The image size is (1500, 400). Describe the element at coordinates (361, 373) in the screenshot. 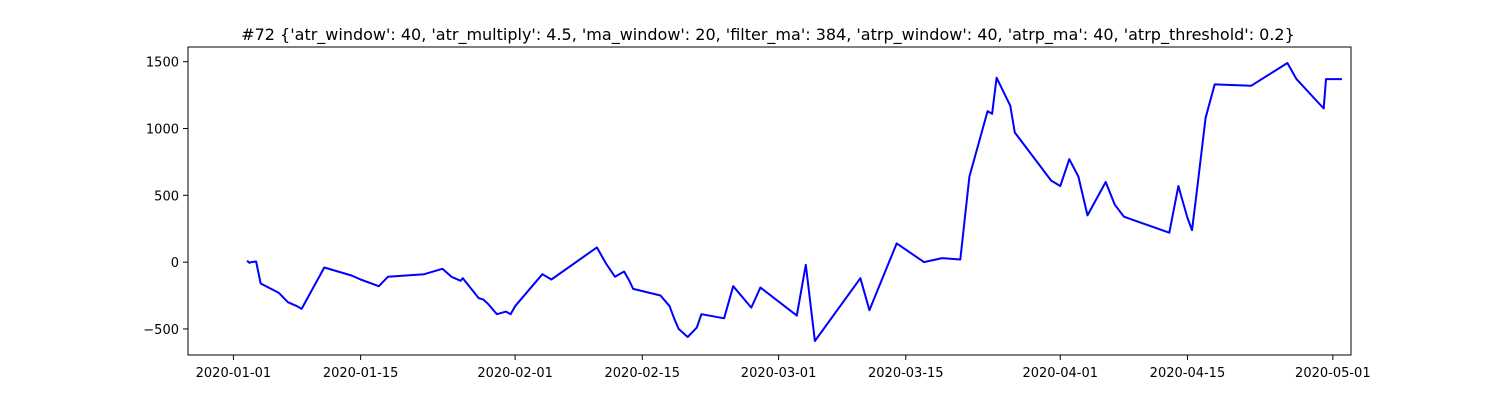

I see `x-tick-label: 2020-01-15` at that location.